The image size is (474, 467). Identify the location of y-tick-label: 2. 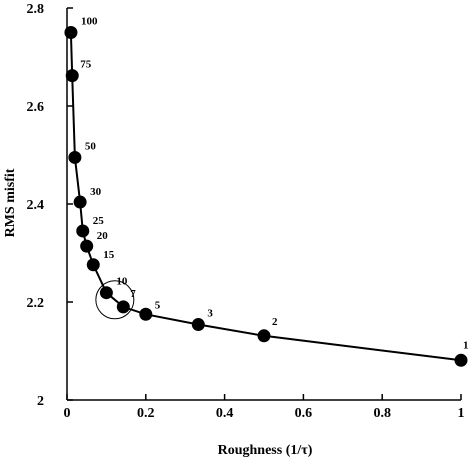
(40, 401).